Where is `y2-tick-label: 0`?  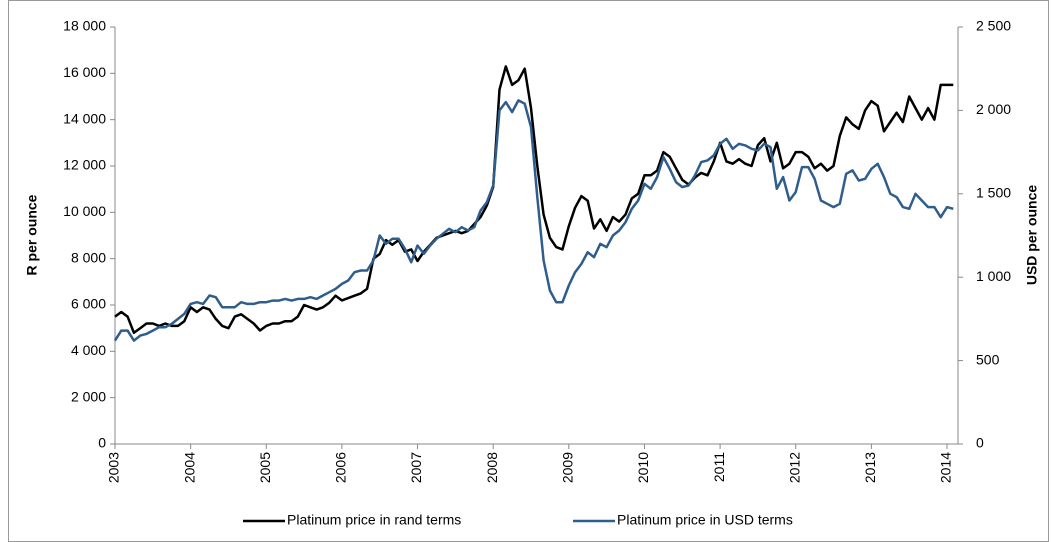 y2-tick-label: 0 is located at coordinates (980, 443).